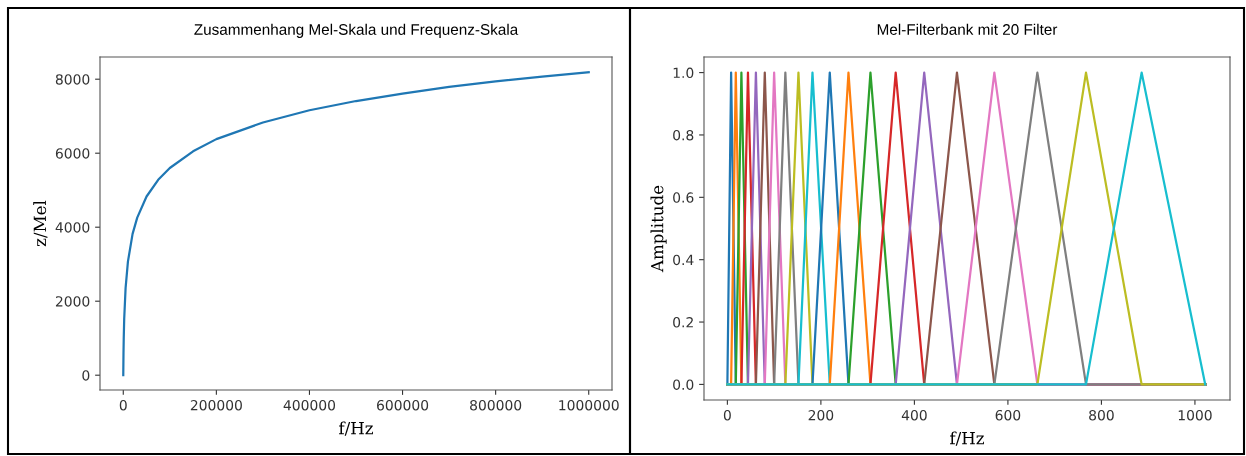  Describe the element at coordinates (72, 153) in the screenshot. I see `y-tick-label: 6000` at that location.